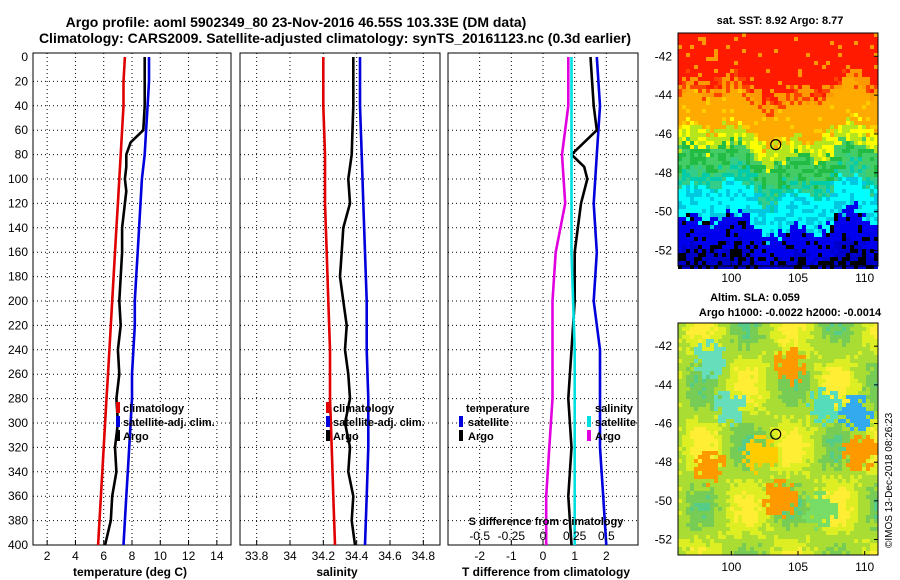  I want to click on salinity-legend: climatology satellite-adj. clim. Argo, so click(375, 422).